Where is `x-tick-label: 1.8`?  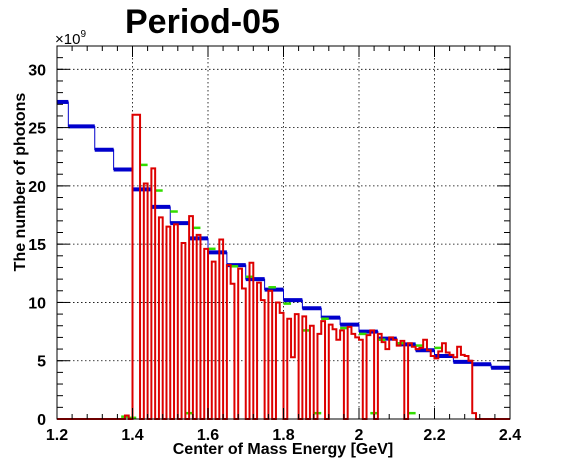
x-tick-label: 1.8 is located at coordinates (283, 435).